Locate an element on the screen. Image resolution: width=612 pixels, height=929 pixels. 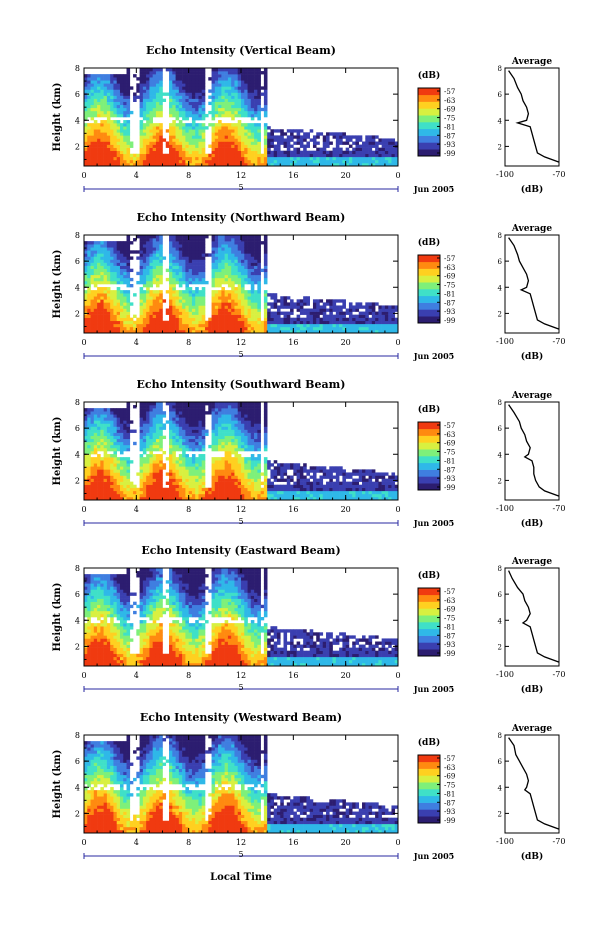
average-profile-line is located at coordinates (534, 116).